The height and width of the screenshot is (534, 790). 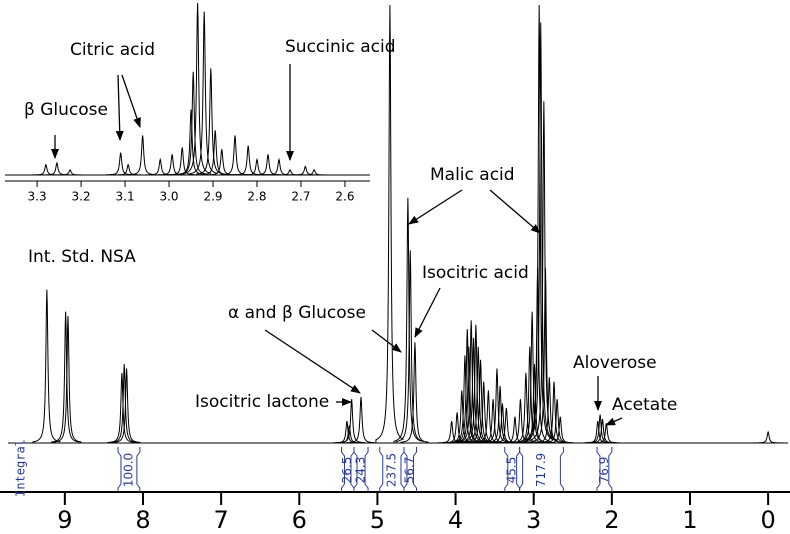 What do you see at coordinates (644, 405) in the screenshot?
I see `annotation: Acetate` at bounding box center [644, 405].